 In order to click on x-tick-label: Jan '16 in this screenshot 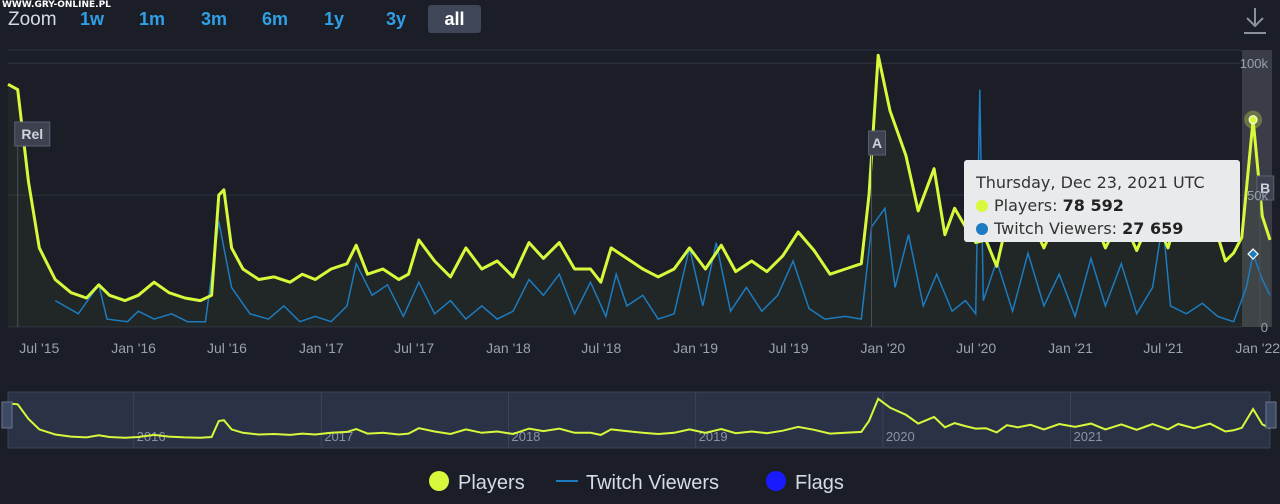, I will do `click(133, 348)`.